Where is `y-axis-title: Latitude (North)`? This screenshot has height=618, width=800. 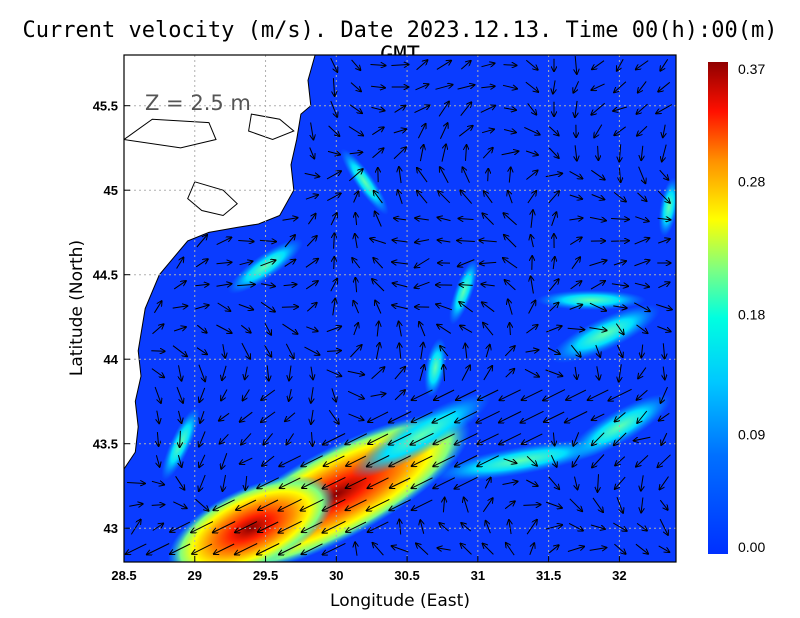
y-axis-title: Latitude (North) is located at coordinates (77, 308).